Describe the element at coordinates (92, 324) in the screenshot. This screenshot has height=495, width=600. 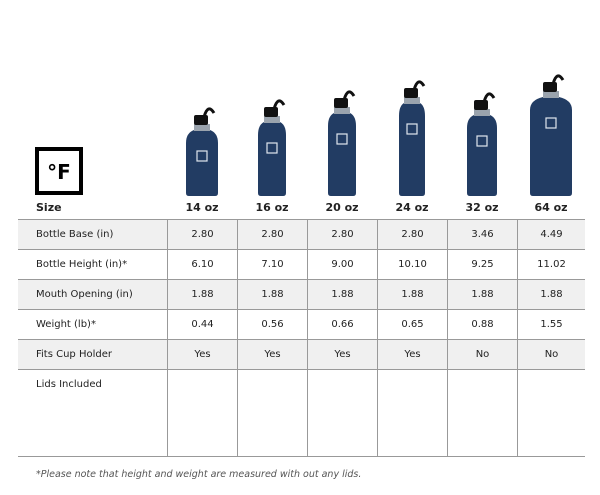
I see `row-label: Weight (lb)*` at that location.